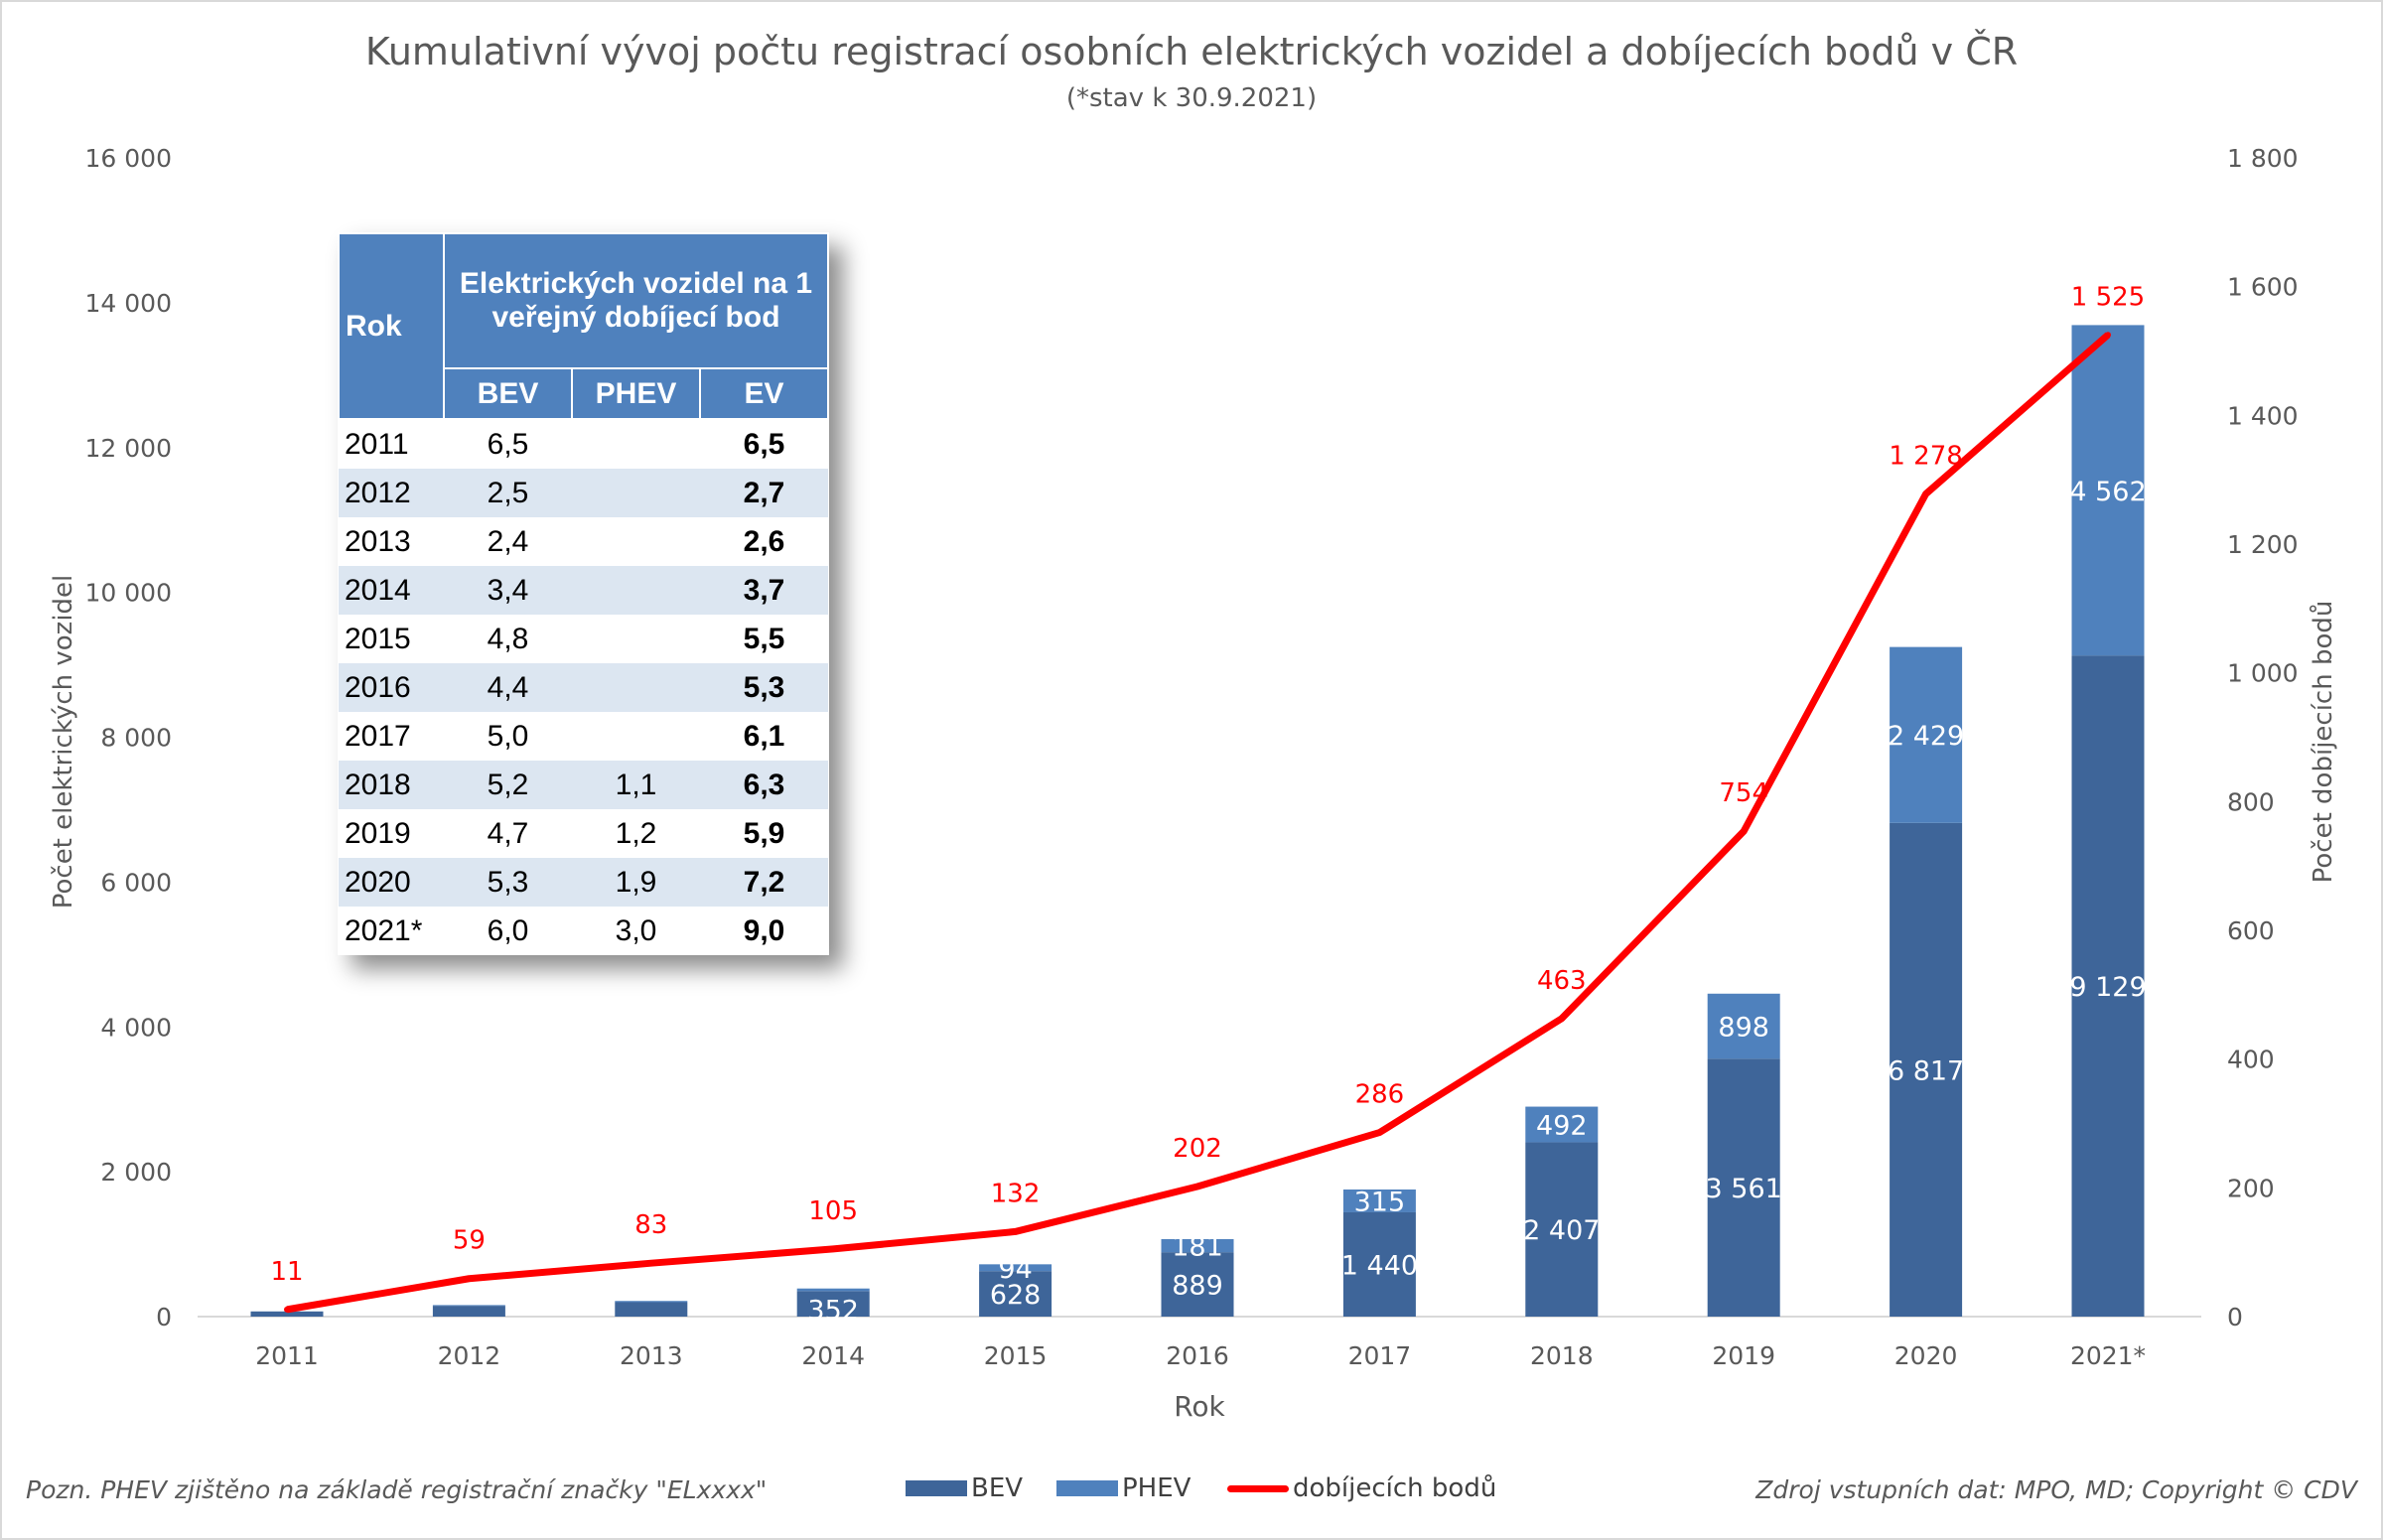 The image size is (2383, 1540). I want to click on cell-bev: 2,5, so click(508, 493).